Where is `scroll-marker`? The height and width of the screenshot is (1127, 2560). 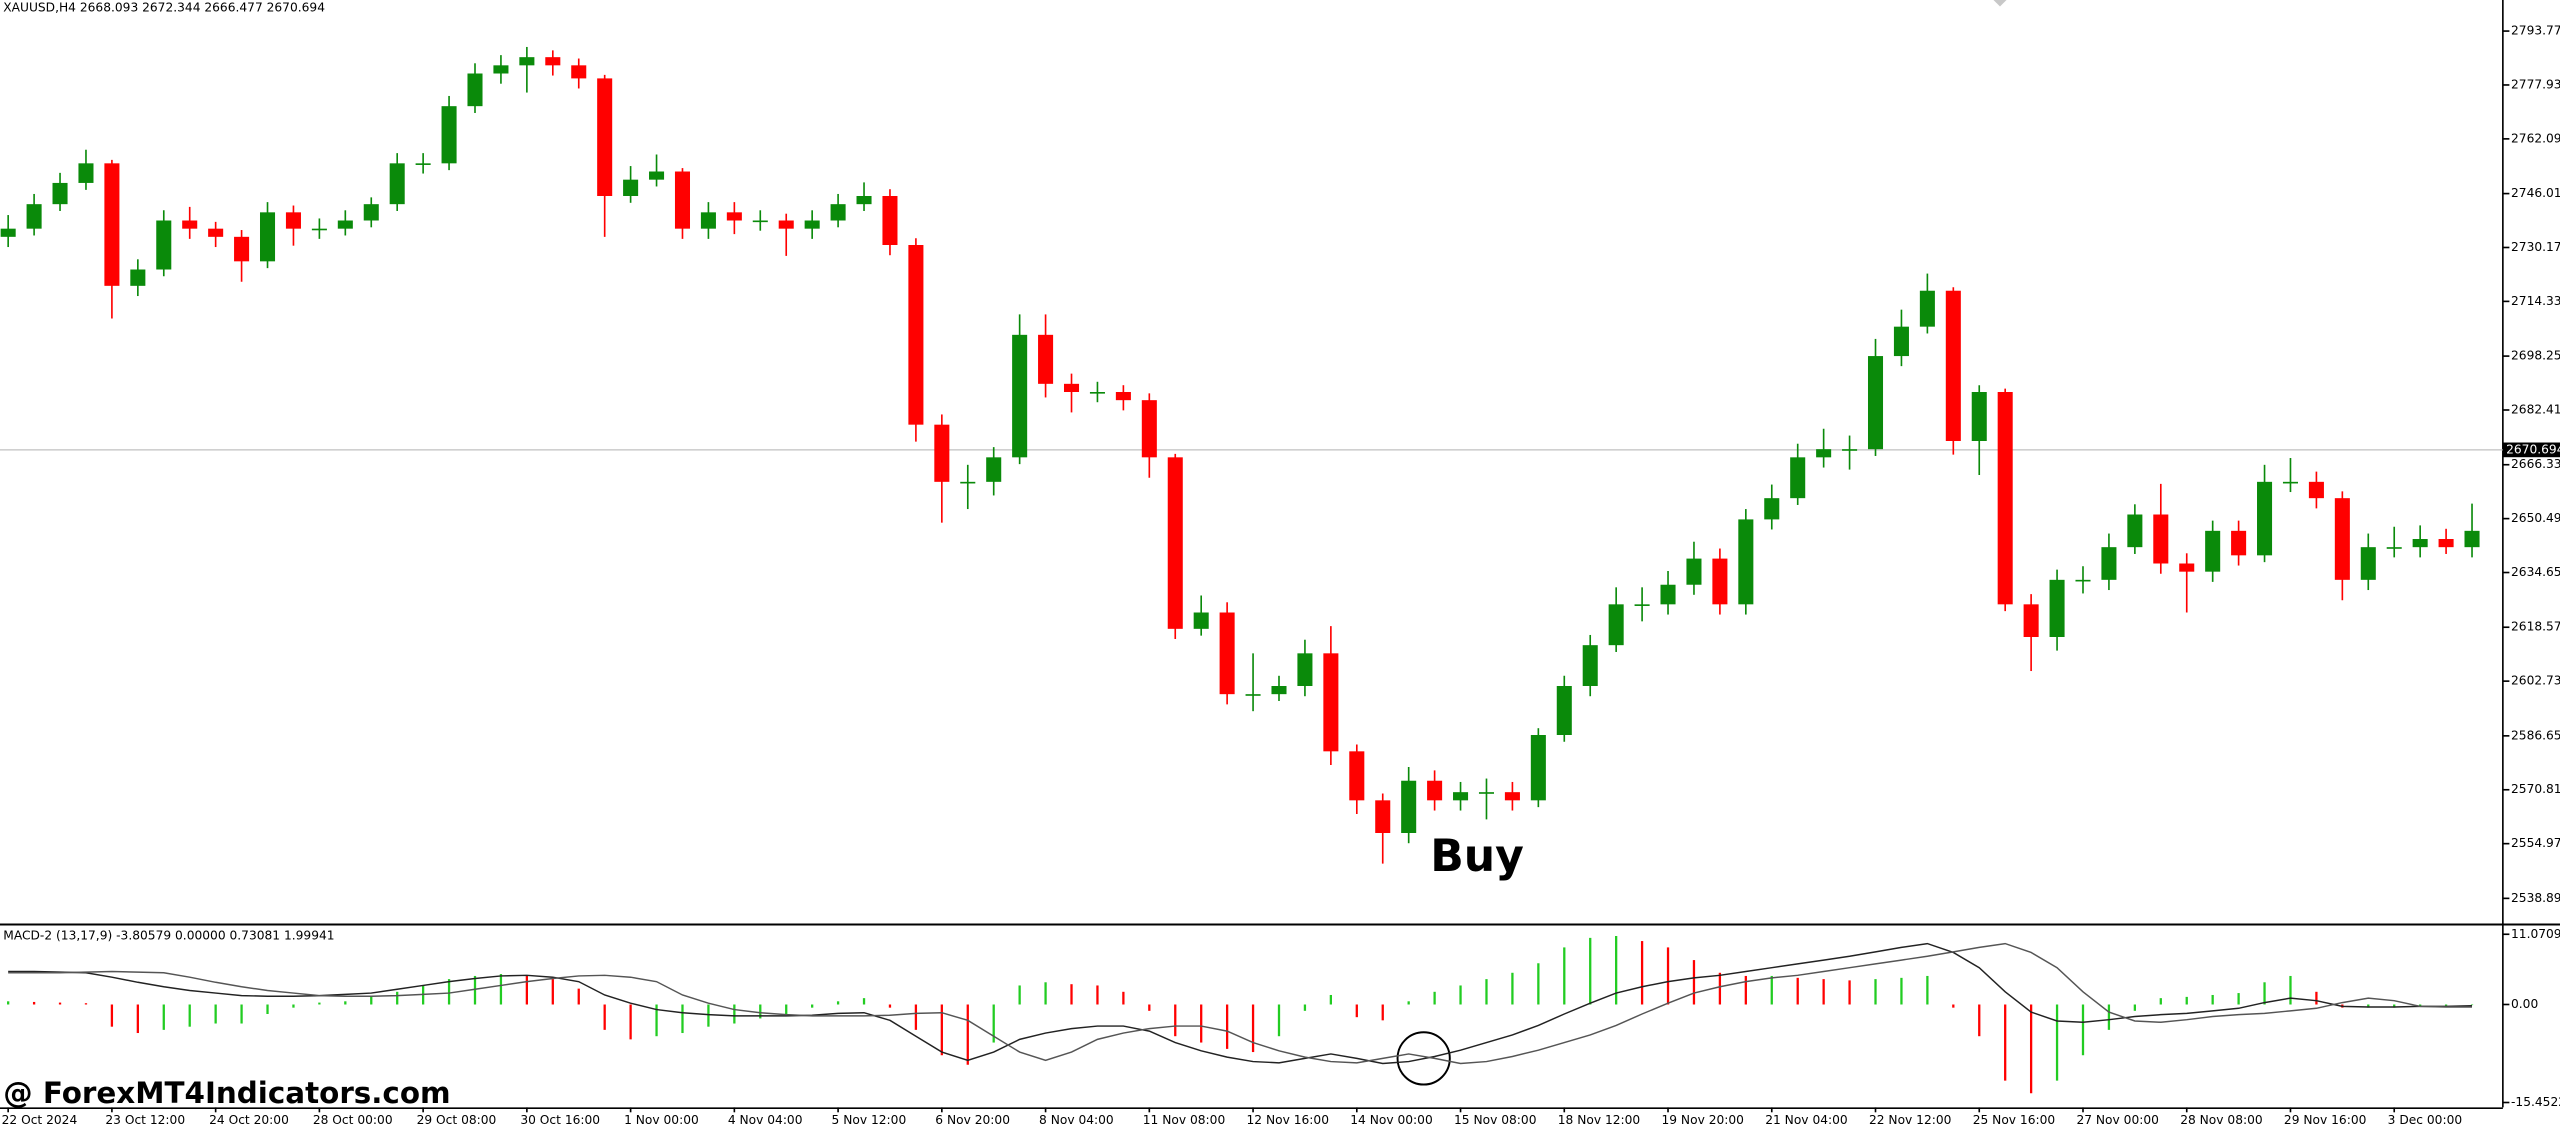
scroll-marker is located at coordinates (2000, 3).